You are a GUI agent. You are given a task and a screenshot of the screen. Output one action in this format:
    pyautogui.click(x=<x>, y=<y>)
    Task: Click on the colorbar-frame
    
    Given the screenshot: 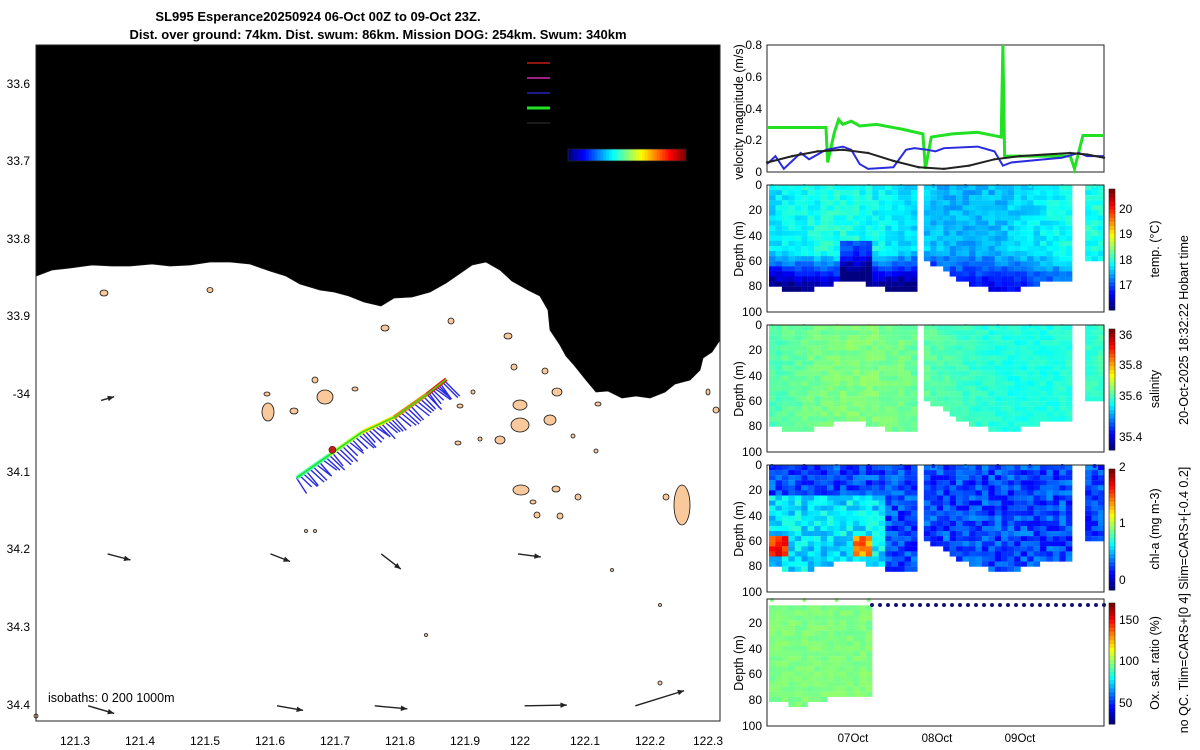 What is the action you would take?
    pyautogui.click(x=1112, y=663)
    